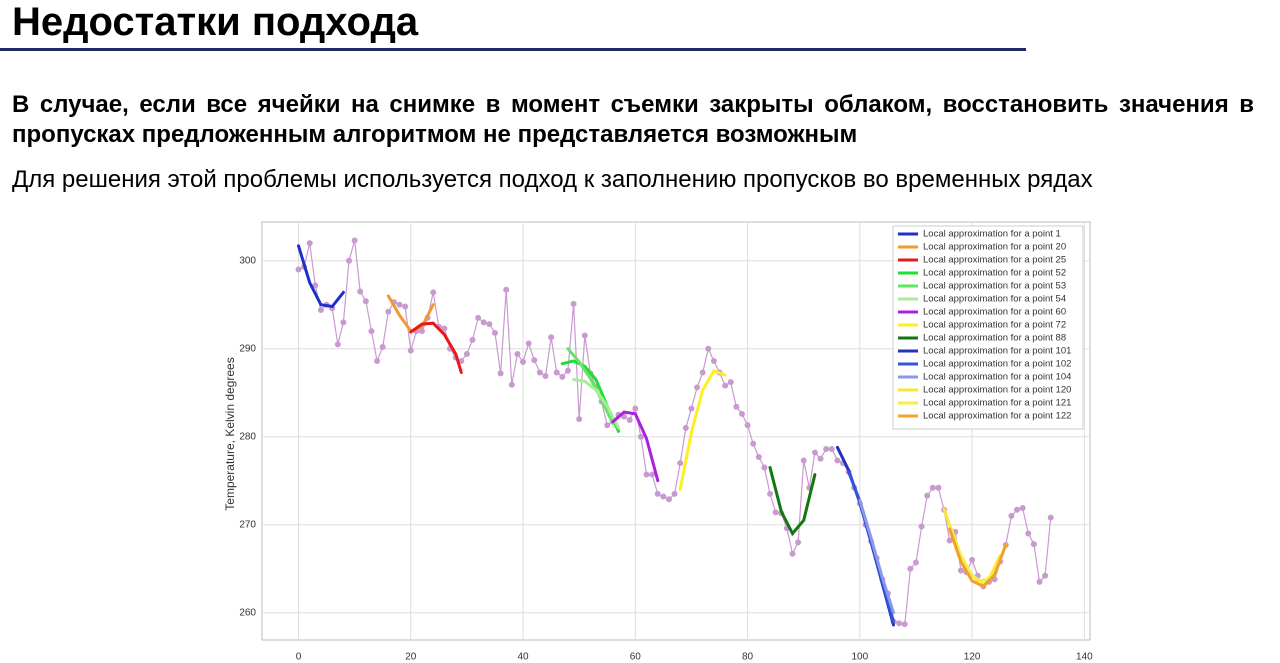 The height and width of the screenshot is (663, 1280). Describe the element at coordinates (997, 390) in the screenshot. I see `legend-label: Local approximation for a point 120` at that location.